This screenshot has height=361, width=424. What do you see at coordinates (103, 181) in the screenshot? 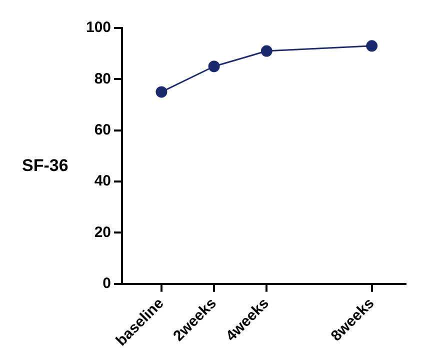
I see `y-tick-label: 40` at bounding box center [103, 181].